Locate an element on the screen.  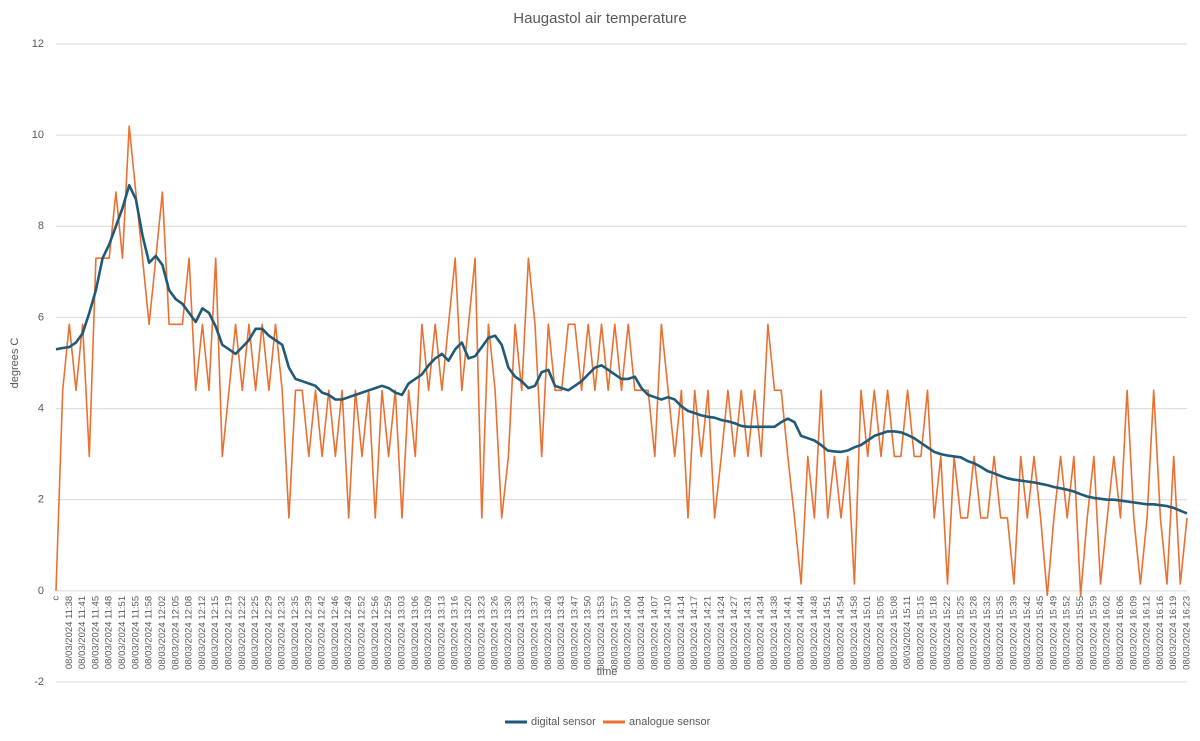
x-tick-label: 08/03/2024 15:42 is located at coordinates (1027, 633).